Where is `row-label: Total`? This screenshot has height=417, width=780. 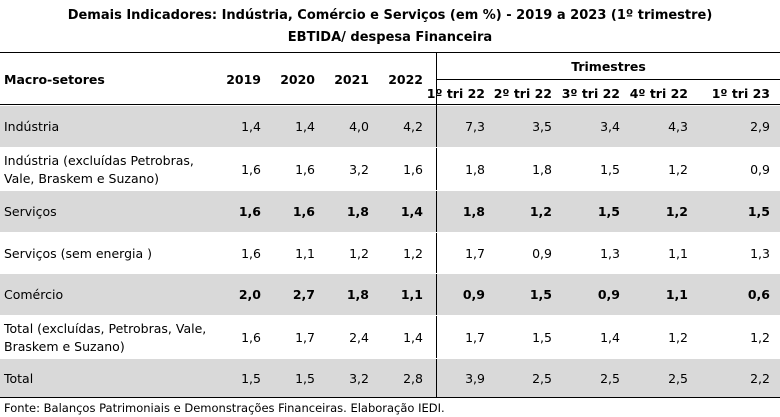
row-label: Total is located at coordinates (19, 378).